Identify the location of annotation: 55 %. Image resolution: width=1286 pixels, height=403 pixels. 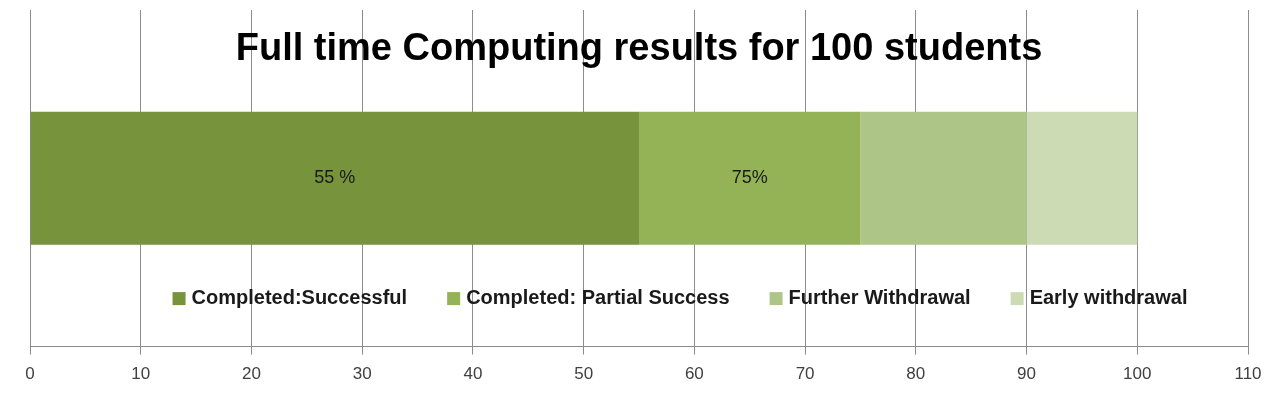
(335, 177).